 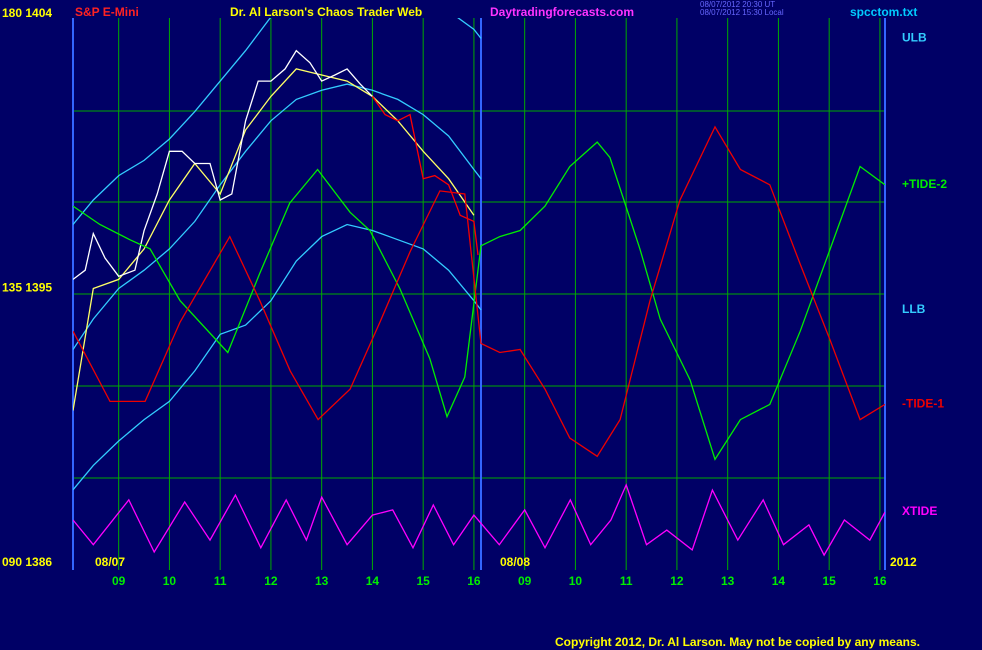 I want to click on y-tick-label: 090 1386, so click(x=27, y=562).